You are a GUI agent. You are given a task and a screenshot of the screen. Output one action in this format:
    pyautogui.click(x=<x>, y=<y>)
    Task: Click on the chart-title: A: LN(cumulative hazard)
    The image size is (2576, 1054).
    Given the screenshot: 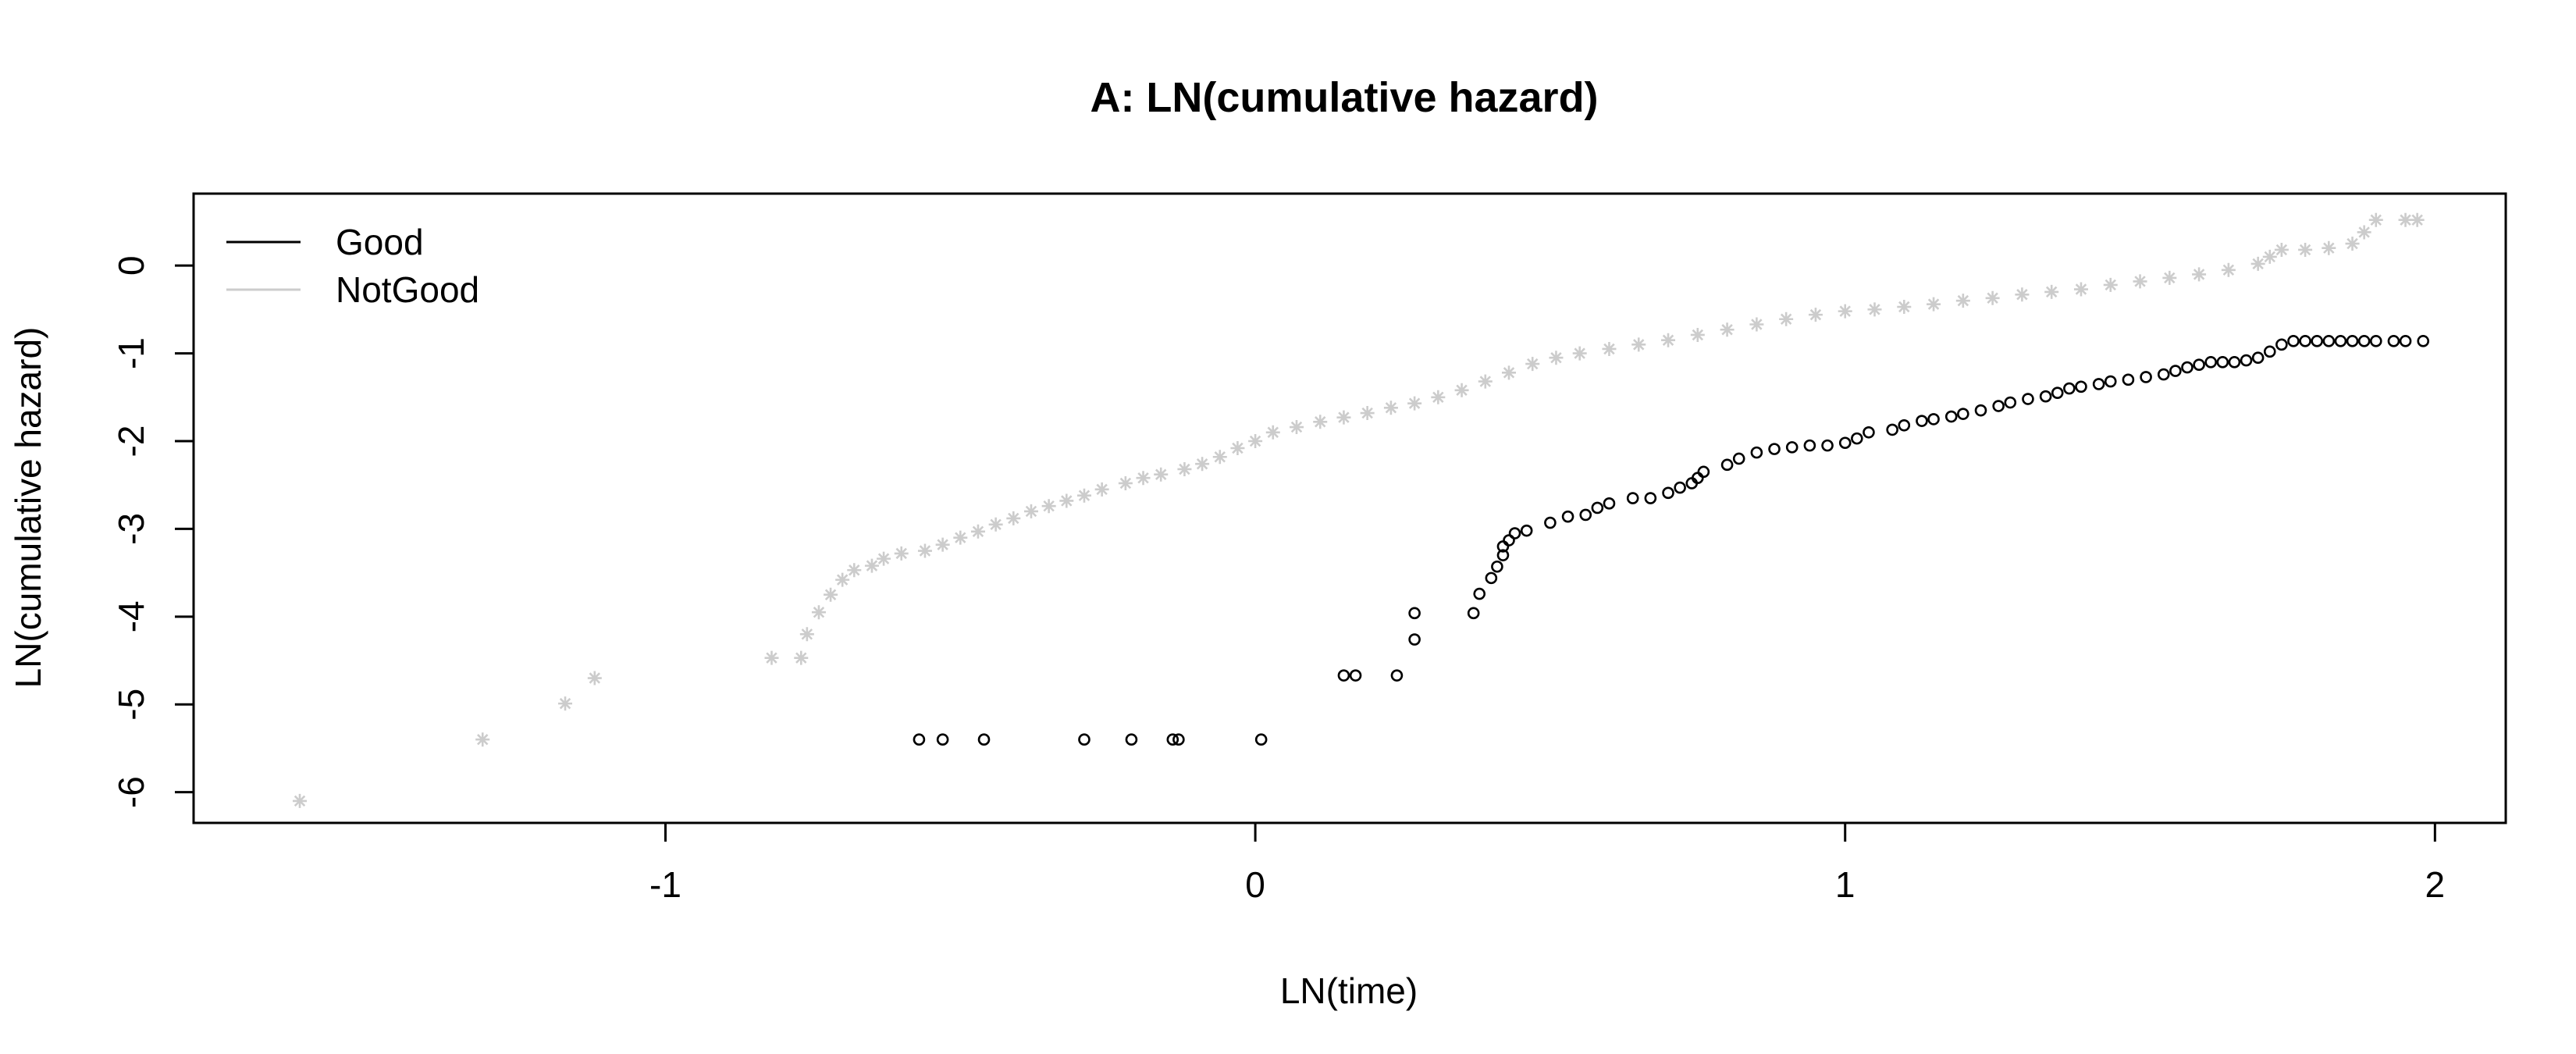 What is the action you would take?
    pyautogui.click(x=1344, y=97)
    